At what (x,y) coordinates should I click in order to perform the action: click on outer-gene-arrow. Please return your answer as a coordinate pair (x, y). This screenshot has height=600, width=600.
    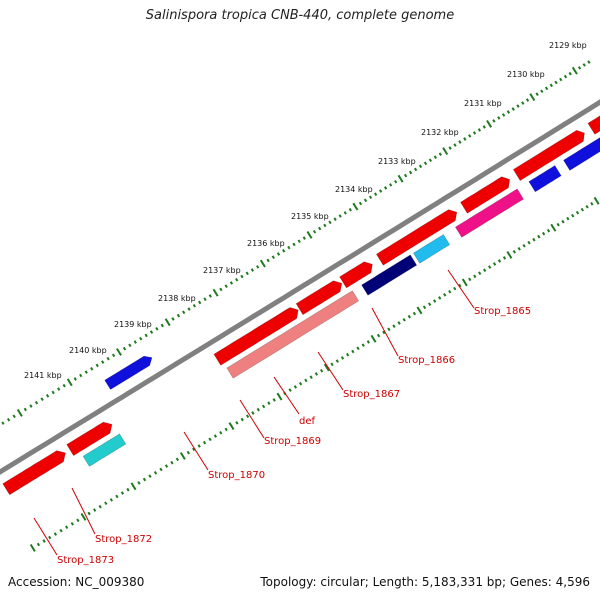
    Looking at the image, I should click on (128, 372).